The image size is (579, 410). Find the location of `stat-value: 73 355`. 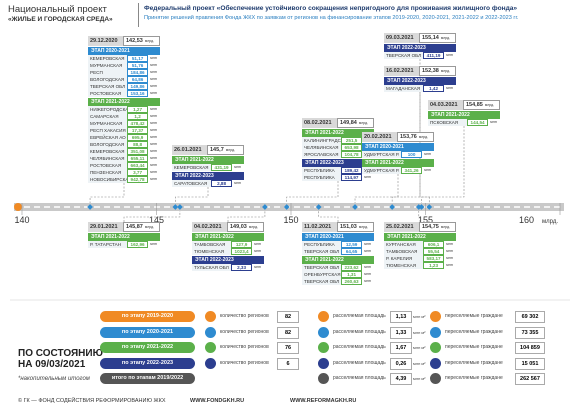

stat-value: 73 355 is located at coordinates (530, 332).